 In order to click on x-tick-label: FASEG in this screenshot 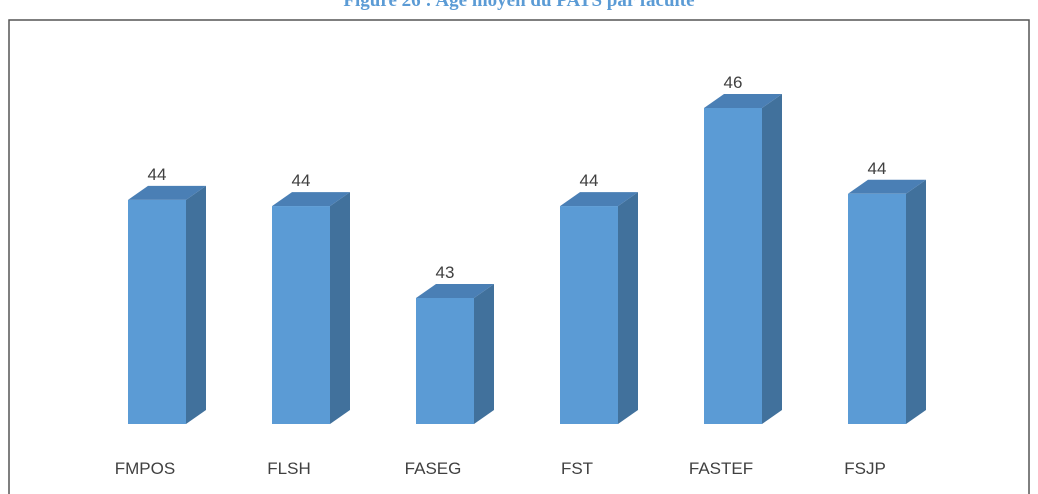, I will do `click(433, 468)`.